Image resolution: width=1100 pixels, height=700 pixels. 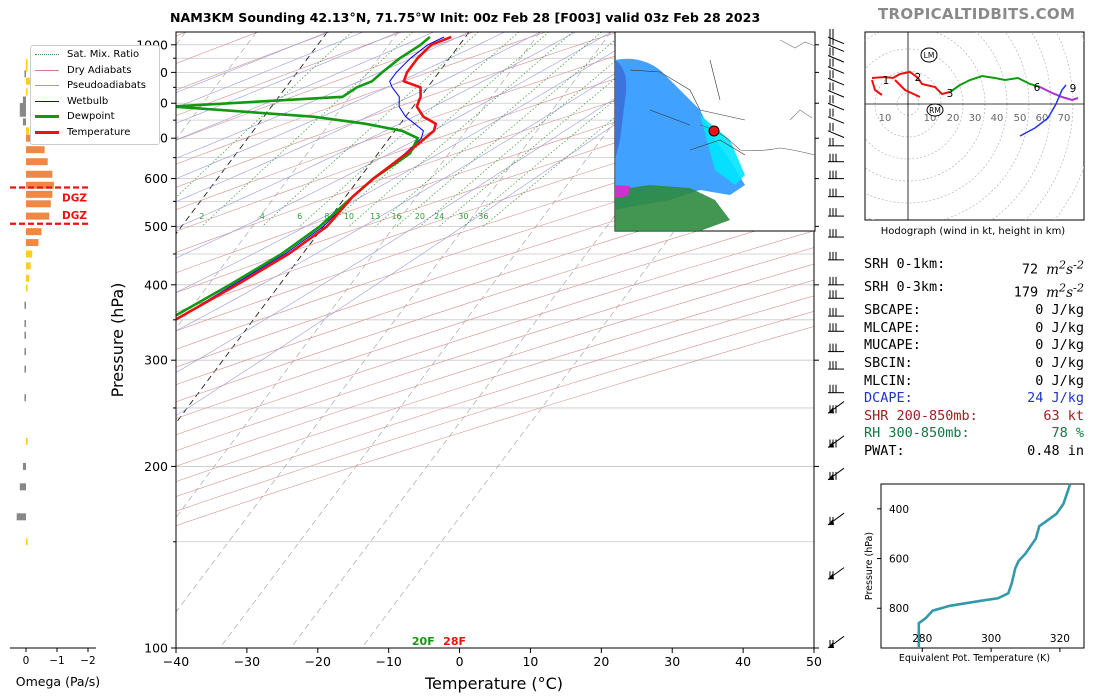 What do you see at coordinates (1020, 118) in the screenshot?
I see `hodograph-ring-label: 50` at bounding box center [1020, 118].